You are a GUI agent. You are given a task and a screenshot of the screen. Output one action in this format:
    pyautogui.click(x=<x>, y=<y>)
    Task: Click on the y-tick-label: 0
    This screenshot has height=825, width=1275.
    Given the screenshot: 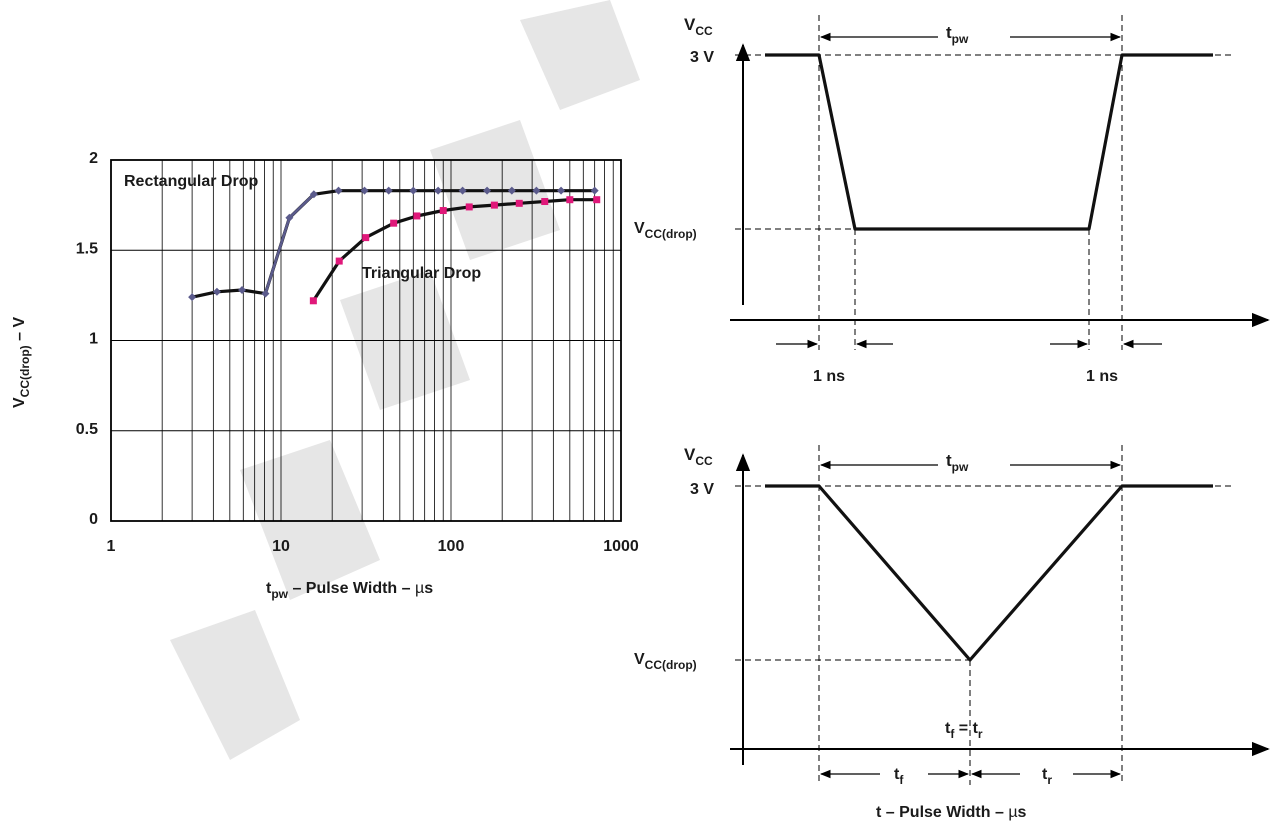 What is the action you would take?
    pyautogui.click(x=93, y=519)
    